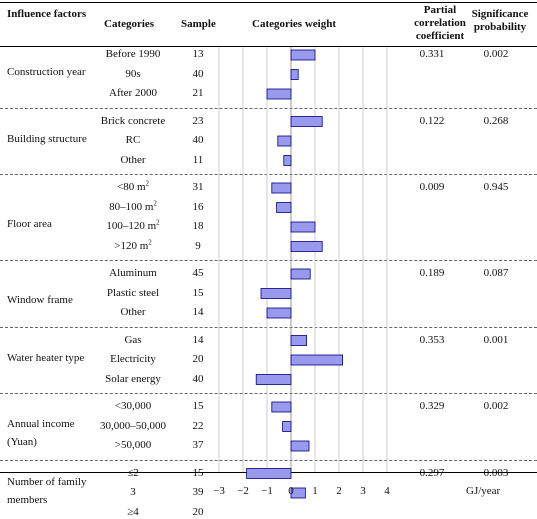  What do you see at coordinates (198, 273) in the screenshot?
I see `sample-value: 45` at bounding box center [198, 273].